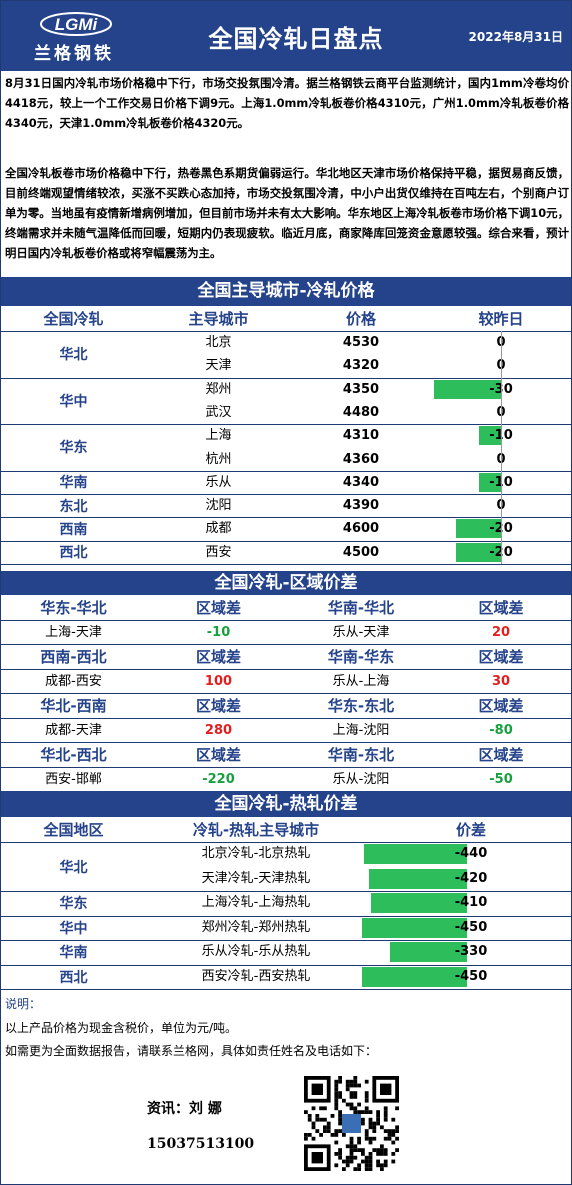 Image resolution: width=572 pixels, height=1185 pixels. What do you see at coordinates (256, 902) in the screenshot?
I see `hr-city-pair: 上海冷轧-上海热轧` at bounding box center [256, 902].